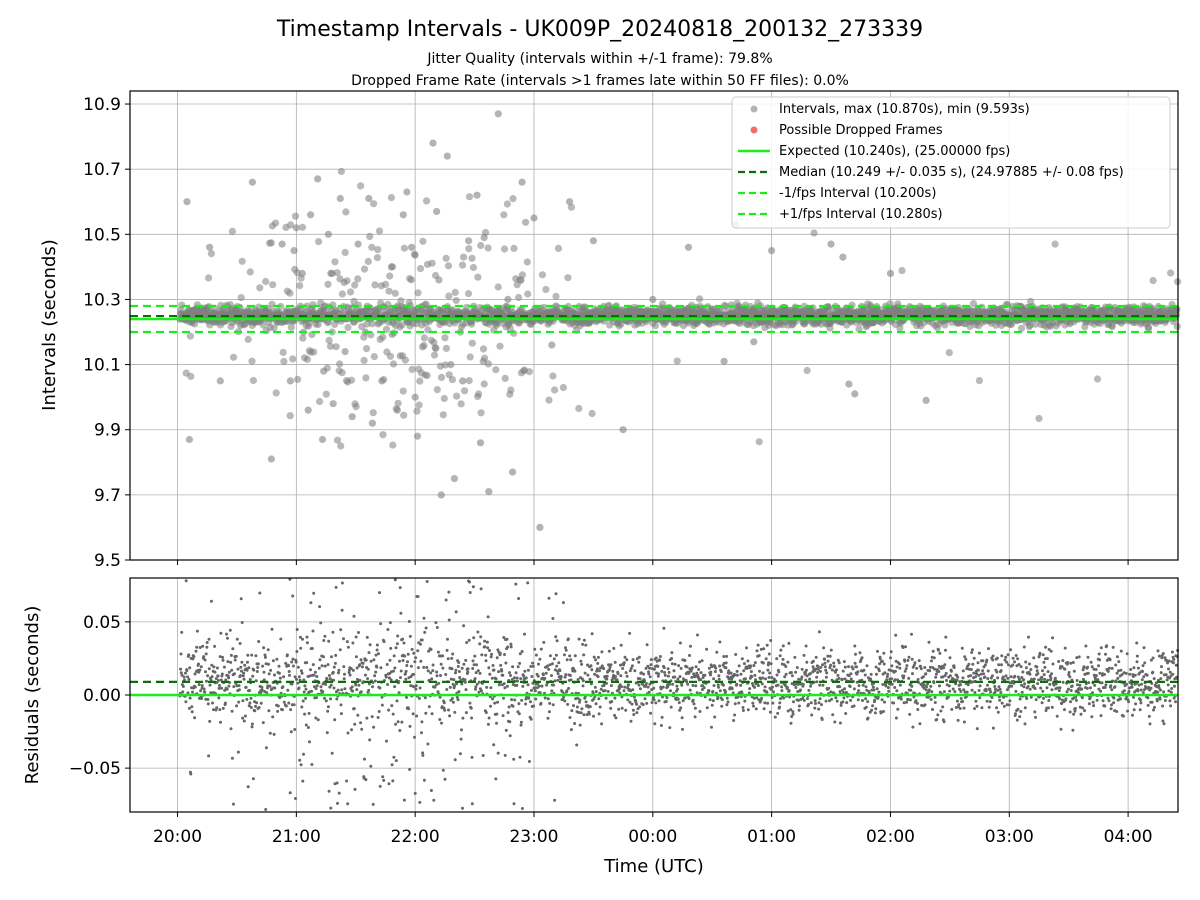 This screenshot has height=900, width=1200. Describe the element at coordinates (102, 235) in the screenshot. I see `intervals-y-tick-label: 10.5` at that location.